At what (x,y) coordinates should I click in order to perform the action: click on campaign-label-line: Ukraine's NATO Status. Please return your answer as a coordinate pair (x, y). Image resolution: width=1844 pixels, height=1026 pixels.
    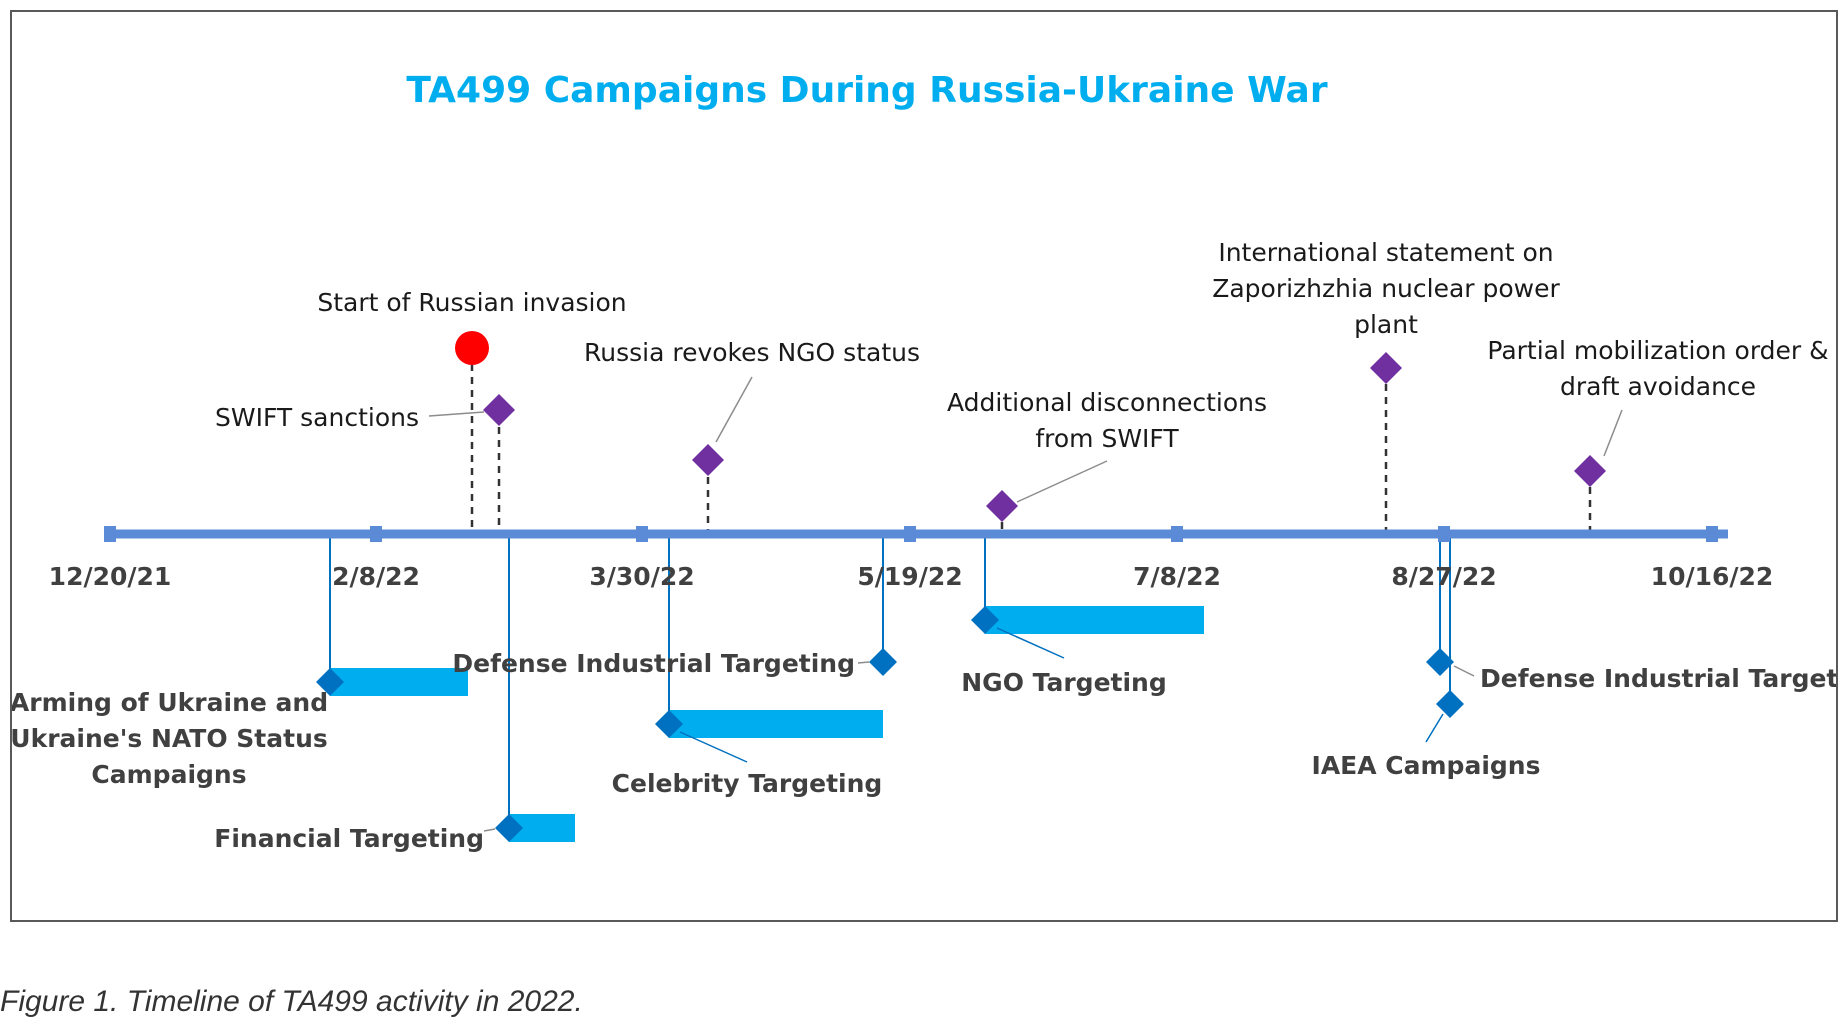
    Looking at the image, I should click on (170, 738).